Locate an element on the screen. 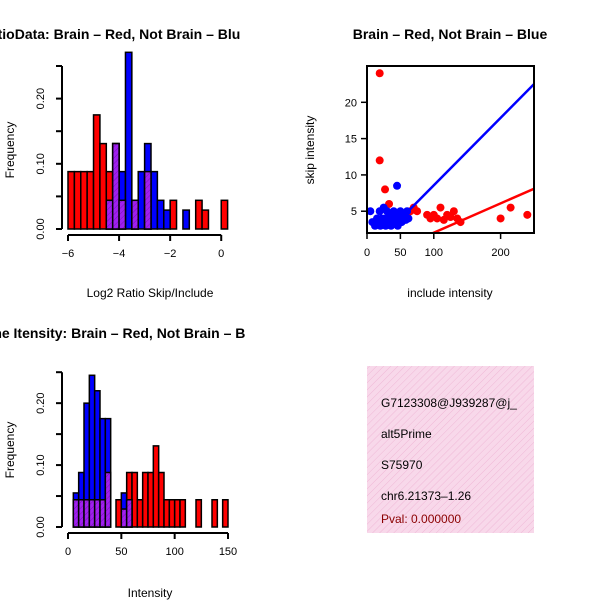  scatter-marks is located at coordinates (450, 151).